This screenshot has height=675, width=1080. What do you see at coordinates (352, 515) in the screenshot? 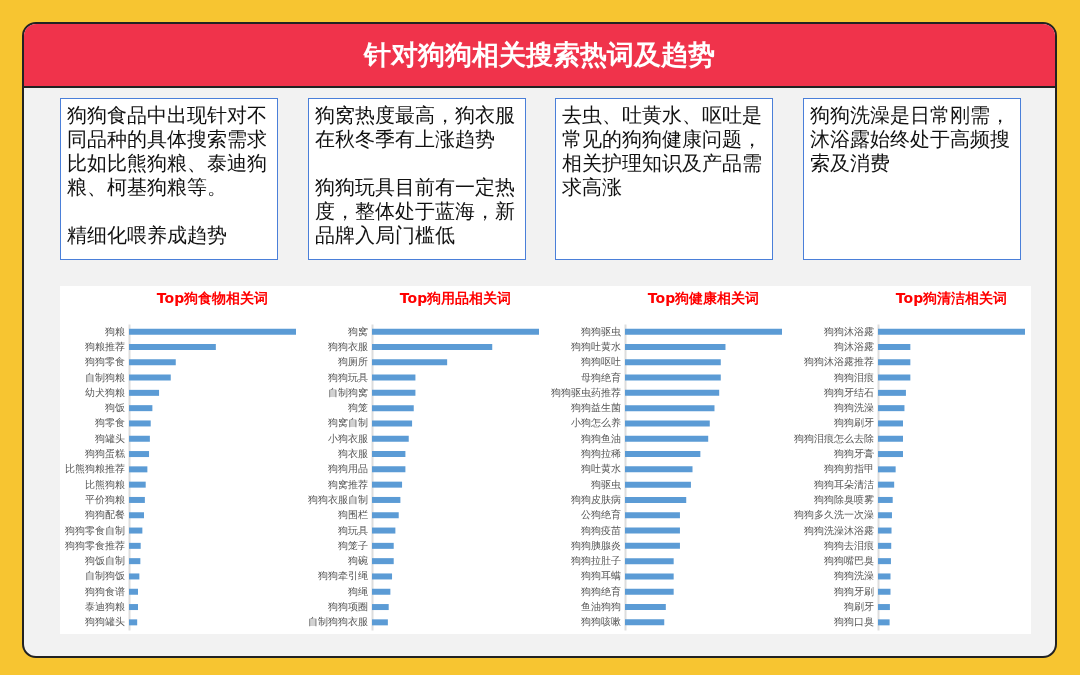
I see `y-tick-label: 狗围栏` at bounding box center [352, 515].